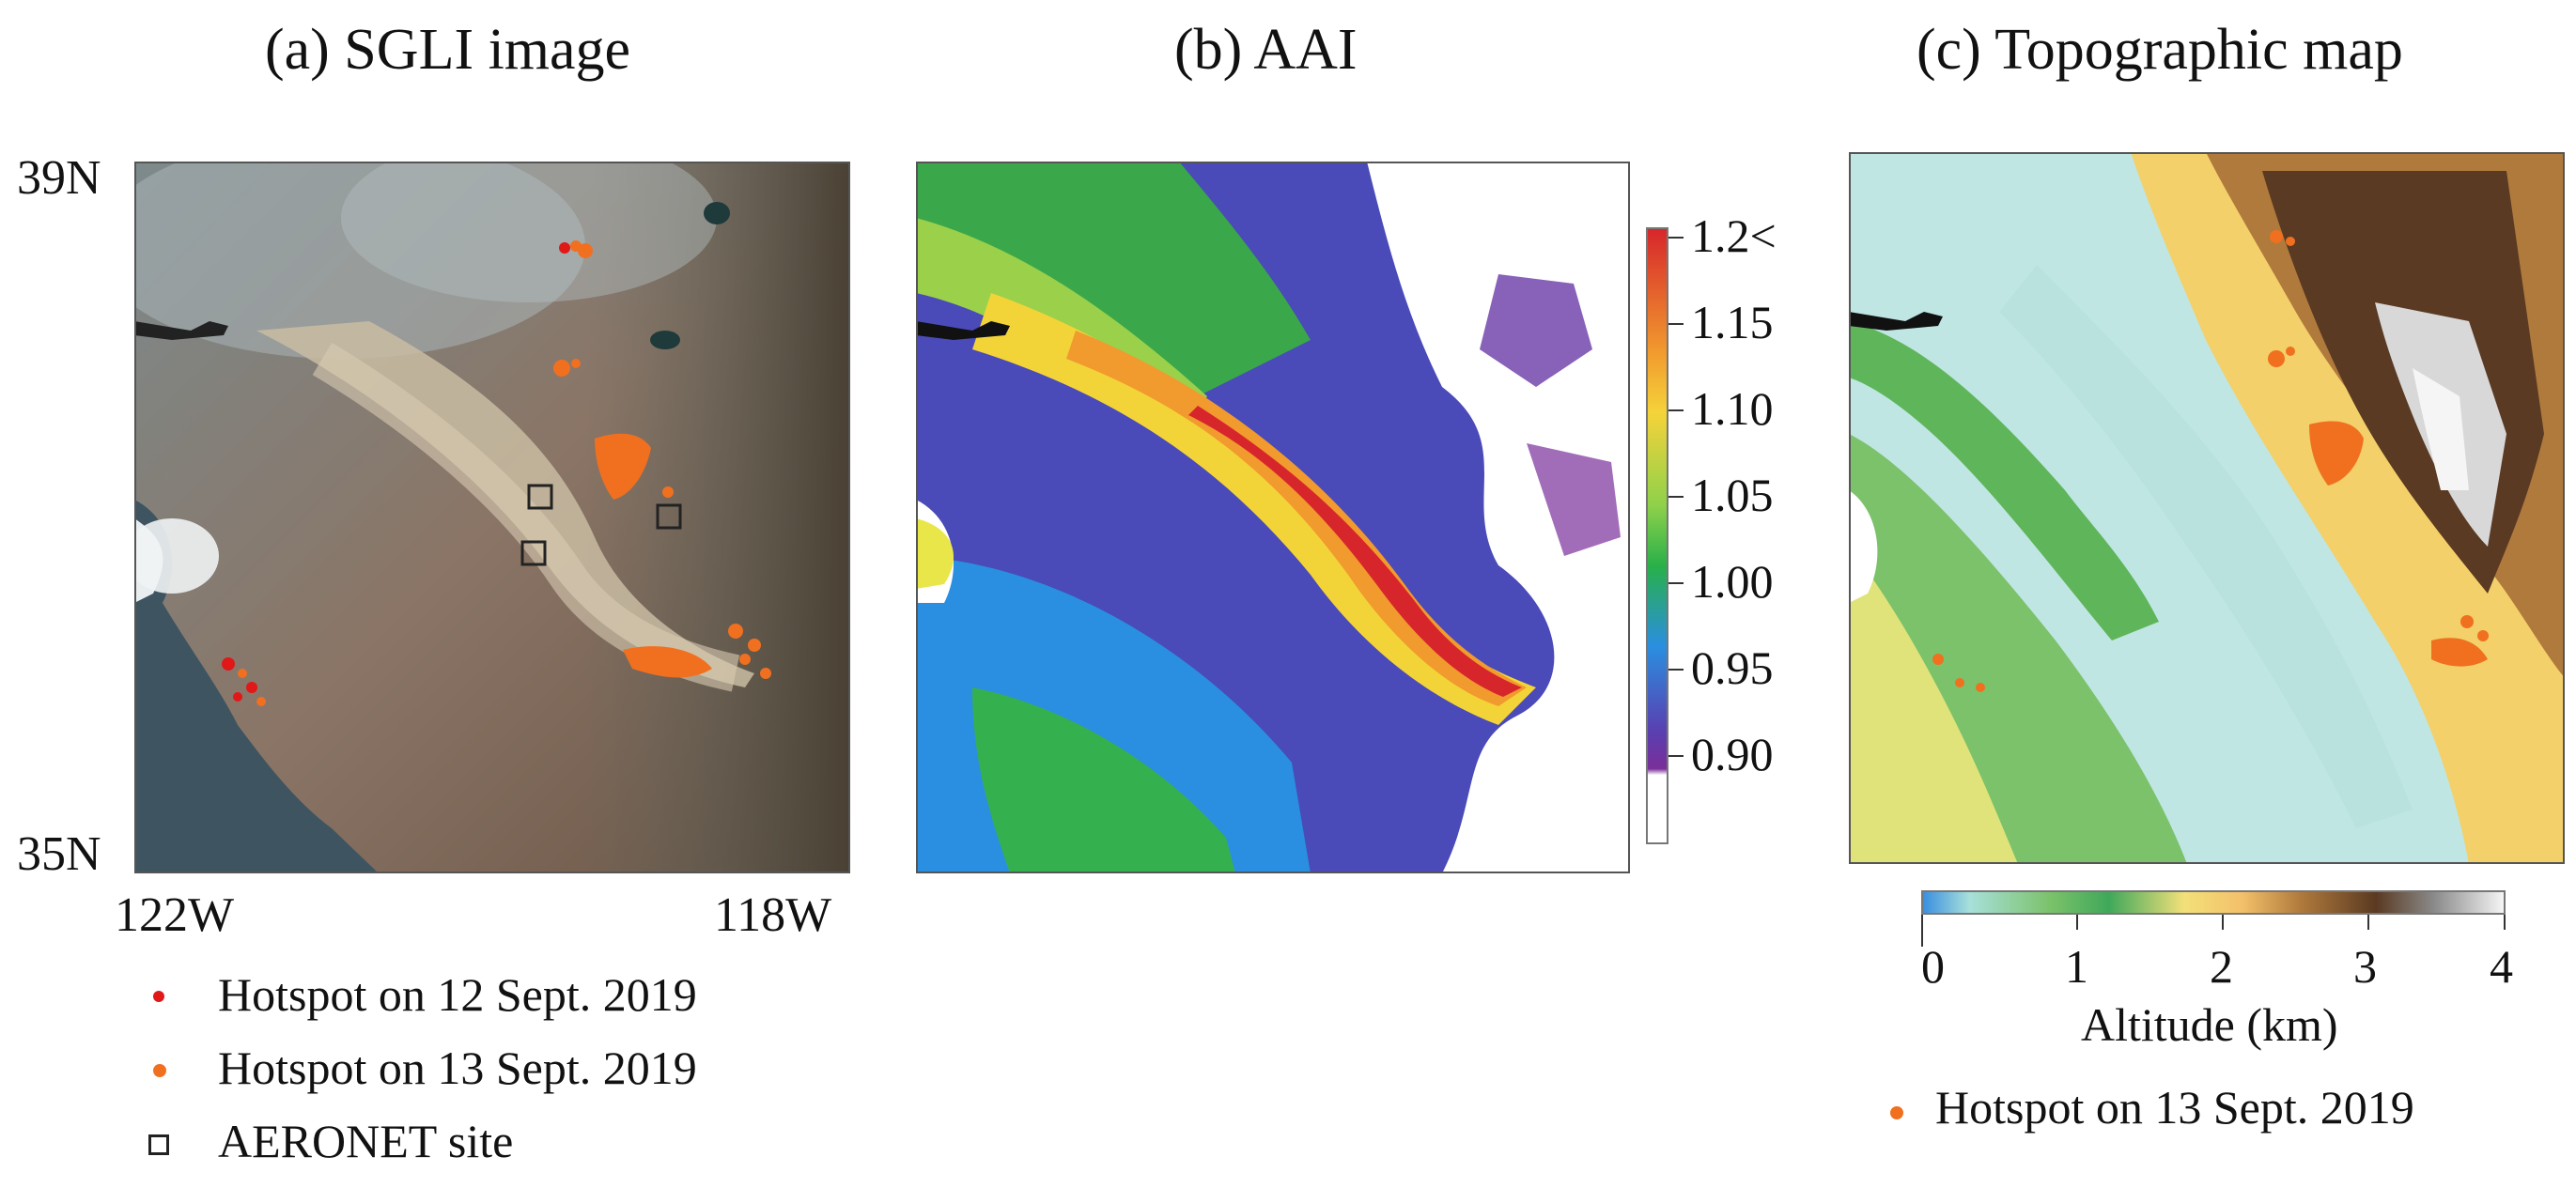  Describe the element at coordinates (2501, 966) in the screenshot. I see `topo-tick-label: 4` at that location.